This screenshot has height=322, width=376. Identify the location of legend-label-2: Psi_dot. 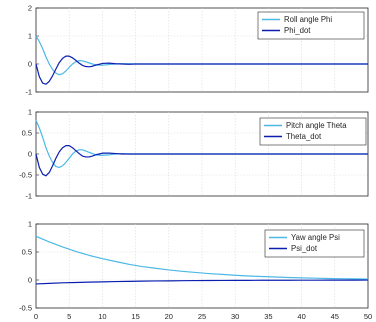
(304, 248).